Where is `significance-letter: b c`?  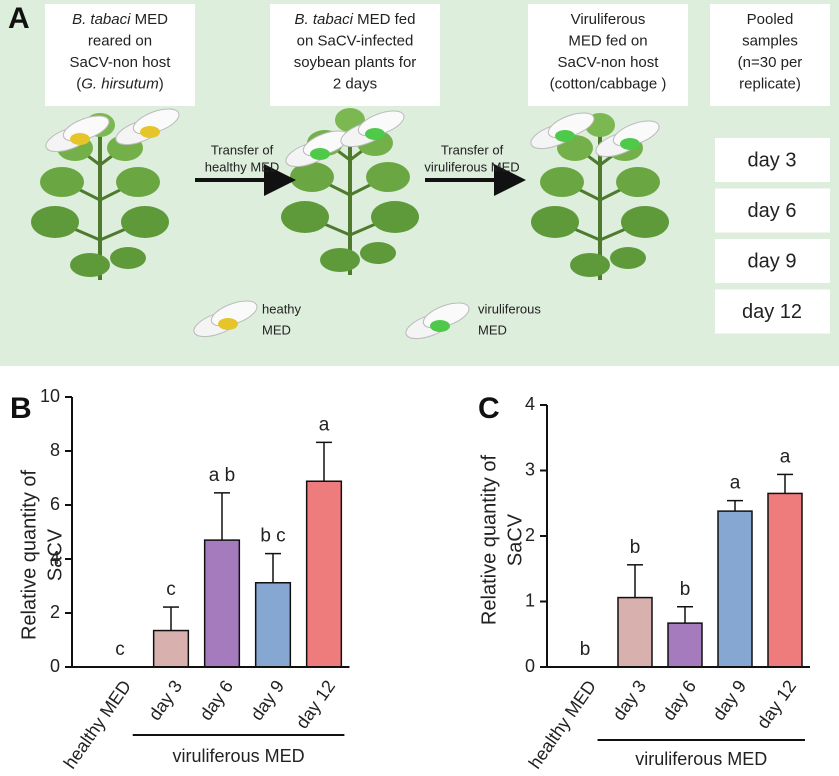 significance-letter: b c is located at coordinates (272, 536).